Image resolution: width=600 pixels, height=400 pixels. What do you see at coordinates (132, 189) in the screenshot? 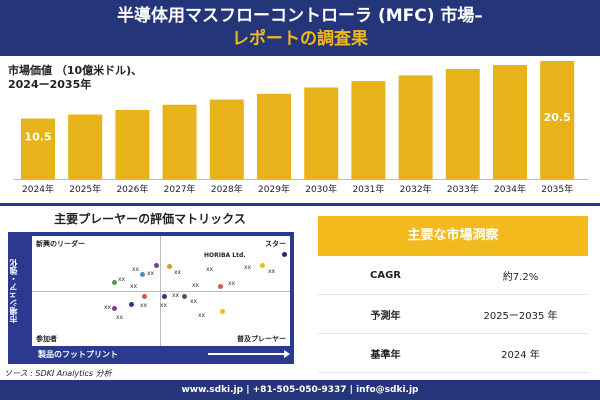
I see `x-tick-label: 2026年` at bounding box center [132, 189].